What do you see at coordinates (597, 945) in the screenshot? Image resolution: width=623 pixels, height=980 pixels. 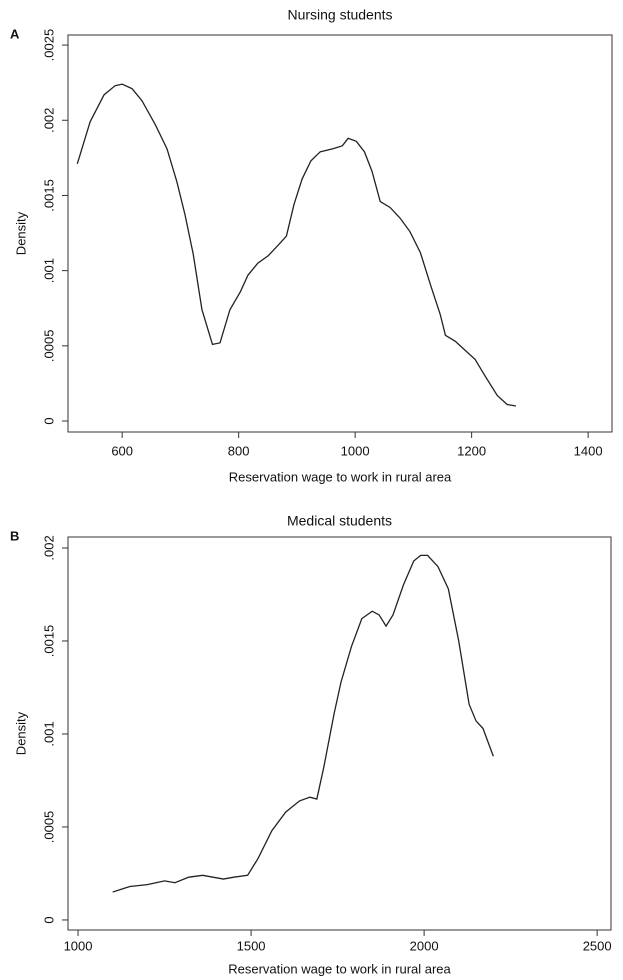 I see `x-tick-label: 2500` at bounding box center [597, 945].